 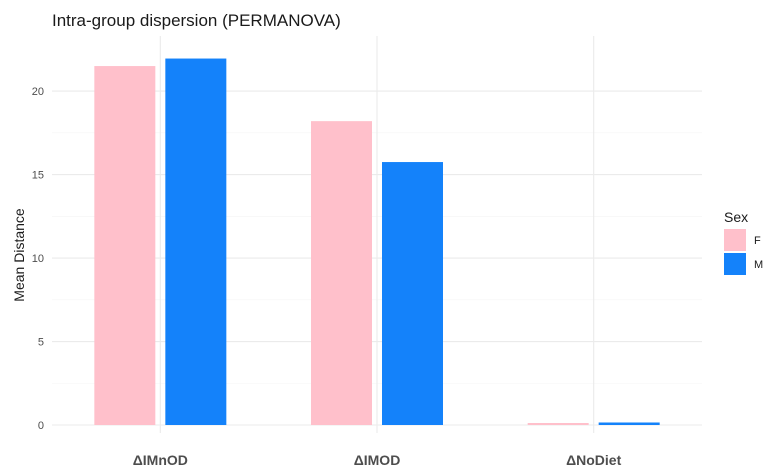 What do you see at coordinates (19, 255) in the screenshot?
I see `y-axis-label: Mean Distance` at bounding box center [19, 255].